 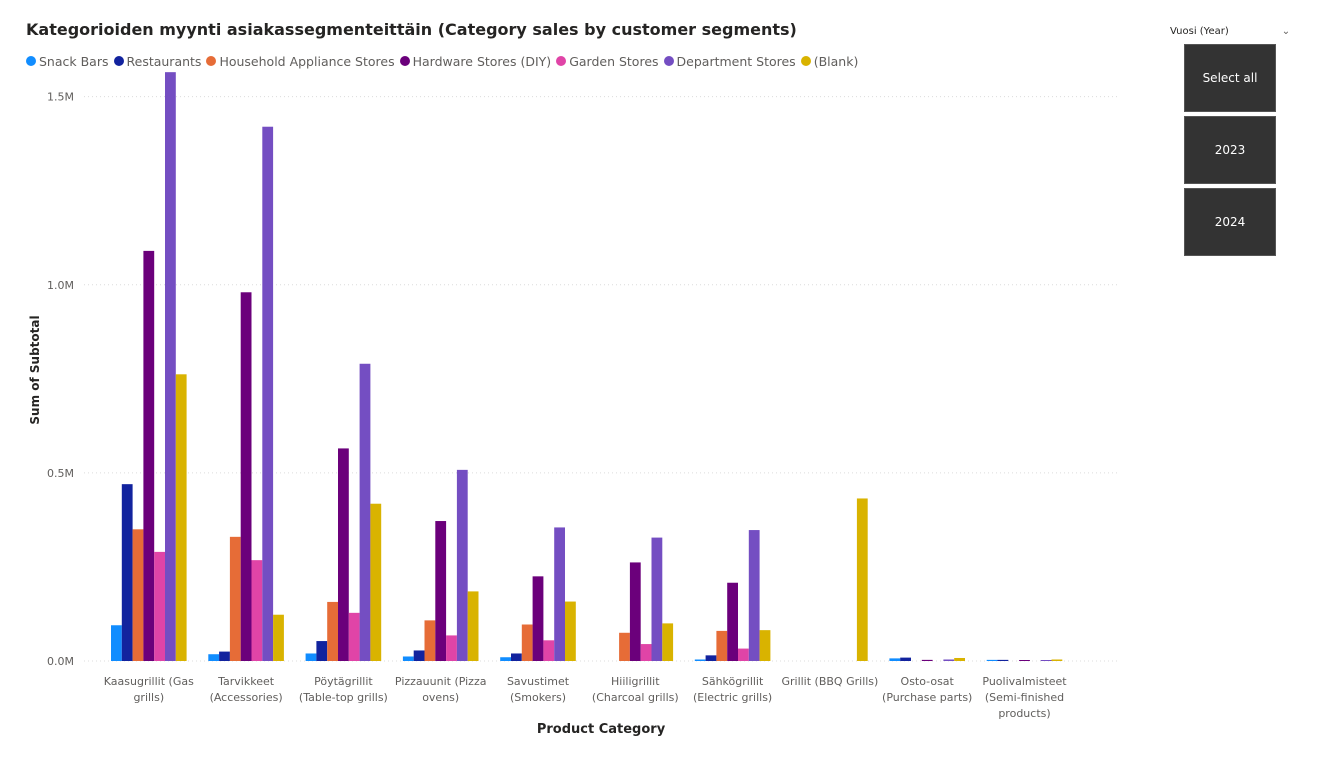 What do you see at coordinates (601, 729) in the screenshot?
I see `x-axis-title: Product Category` at bounding box center [601, 729].